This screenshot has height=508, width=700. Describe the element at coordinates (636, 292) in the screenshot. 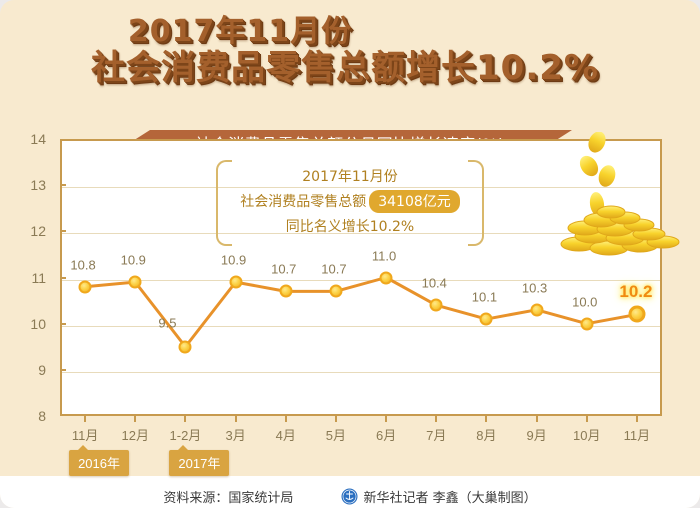

I see `data-point-label: 10.2` at that location.